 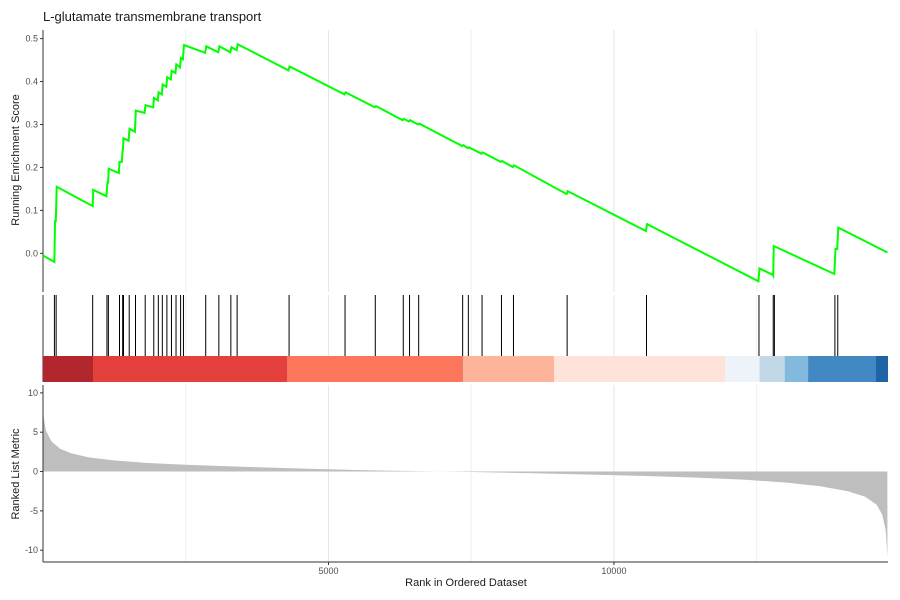 What do you see at coordinates (466, 583) in the screenshot?
I see `x-axis-title: Rank in Ordered Dataset` at bounding box center [466, 583].